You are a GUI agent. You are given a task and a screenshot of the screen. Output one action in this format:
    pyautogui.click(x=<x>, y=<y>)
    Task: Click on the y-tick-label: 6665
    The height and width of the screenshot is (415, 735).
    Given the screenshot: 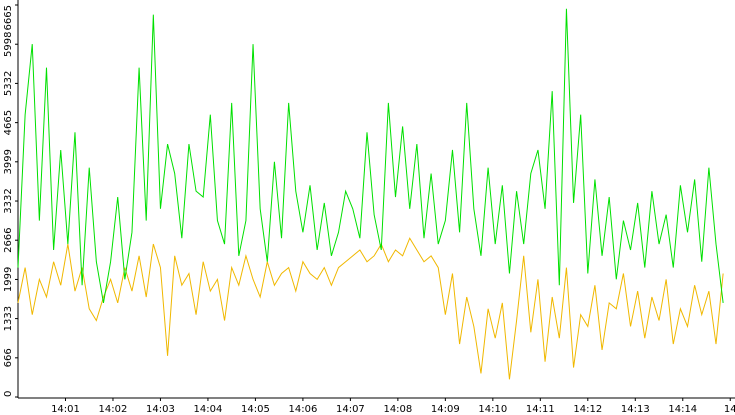 What is the action you would take?
    pyautogui.click(x=8, y=17)
    